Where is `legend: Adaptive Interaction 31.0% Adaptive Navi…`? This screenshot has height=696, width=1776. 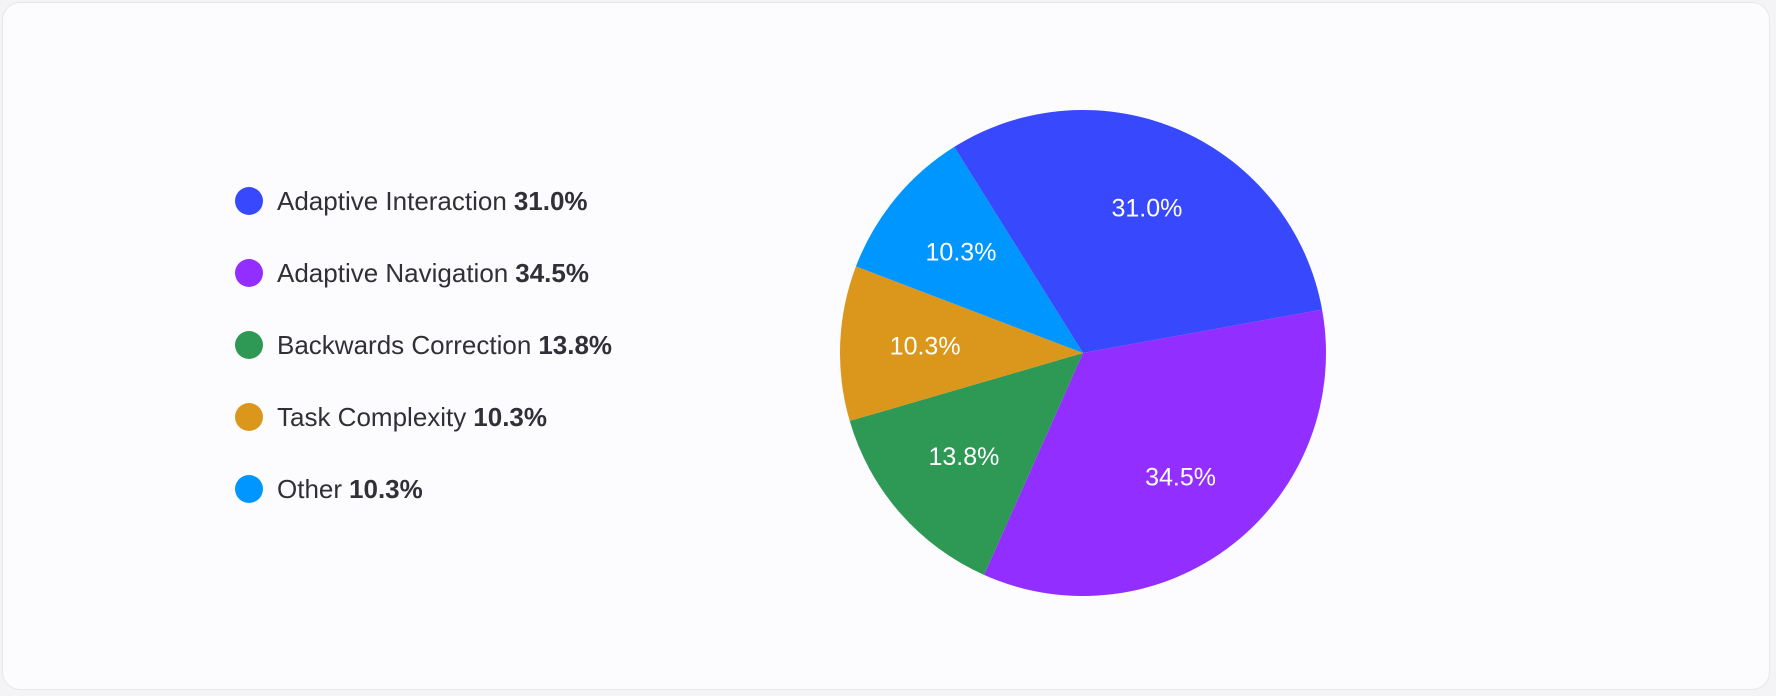 legend: Adaptive Interaction 31.0% Adaptive Navi… is located at coordinates (423, 353).